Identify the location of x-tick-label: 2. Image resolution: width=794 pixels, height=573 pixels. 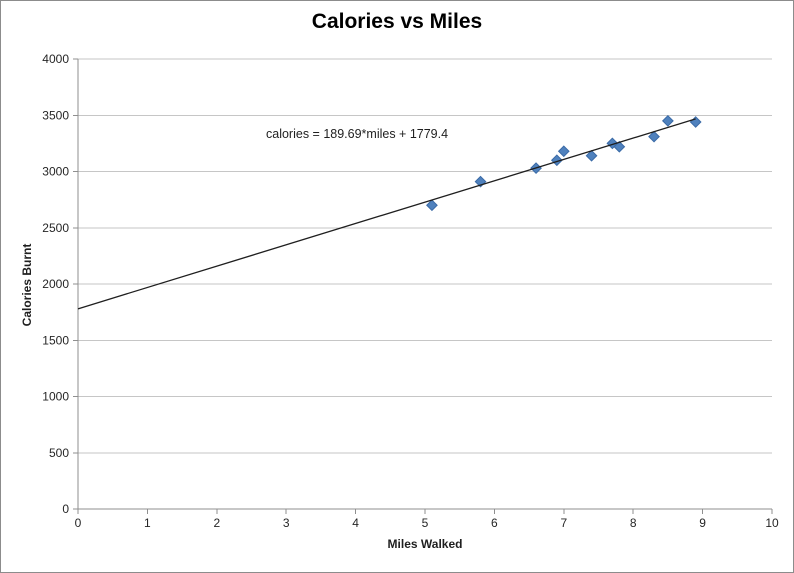
(216, 523).